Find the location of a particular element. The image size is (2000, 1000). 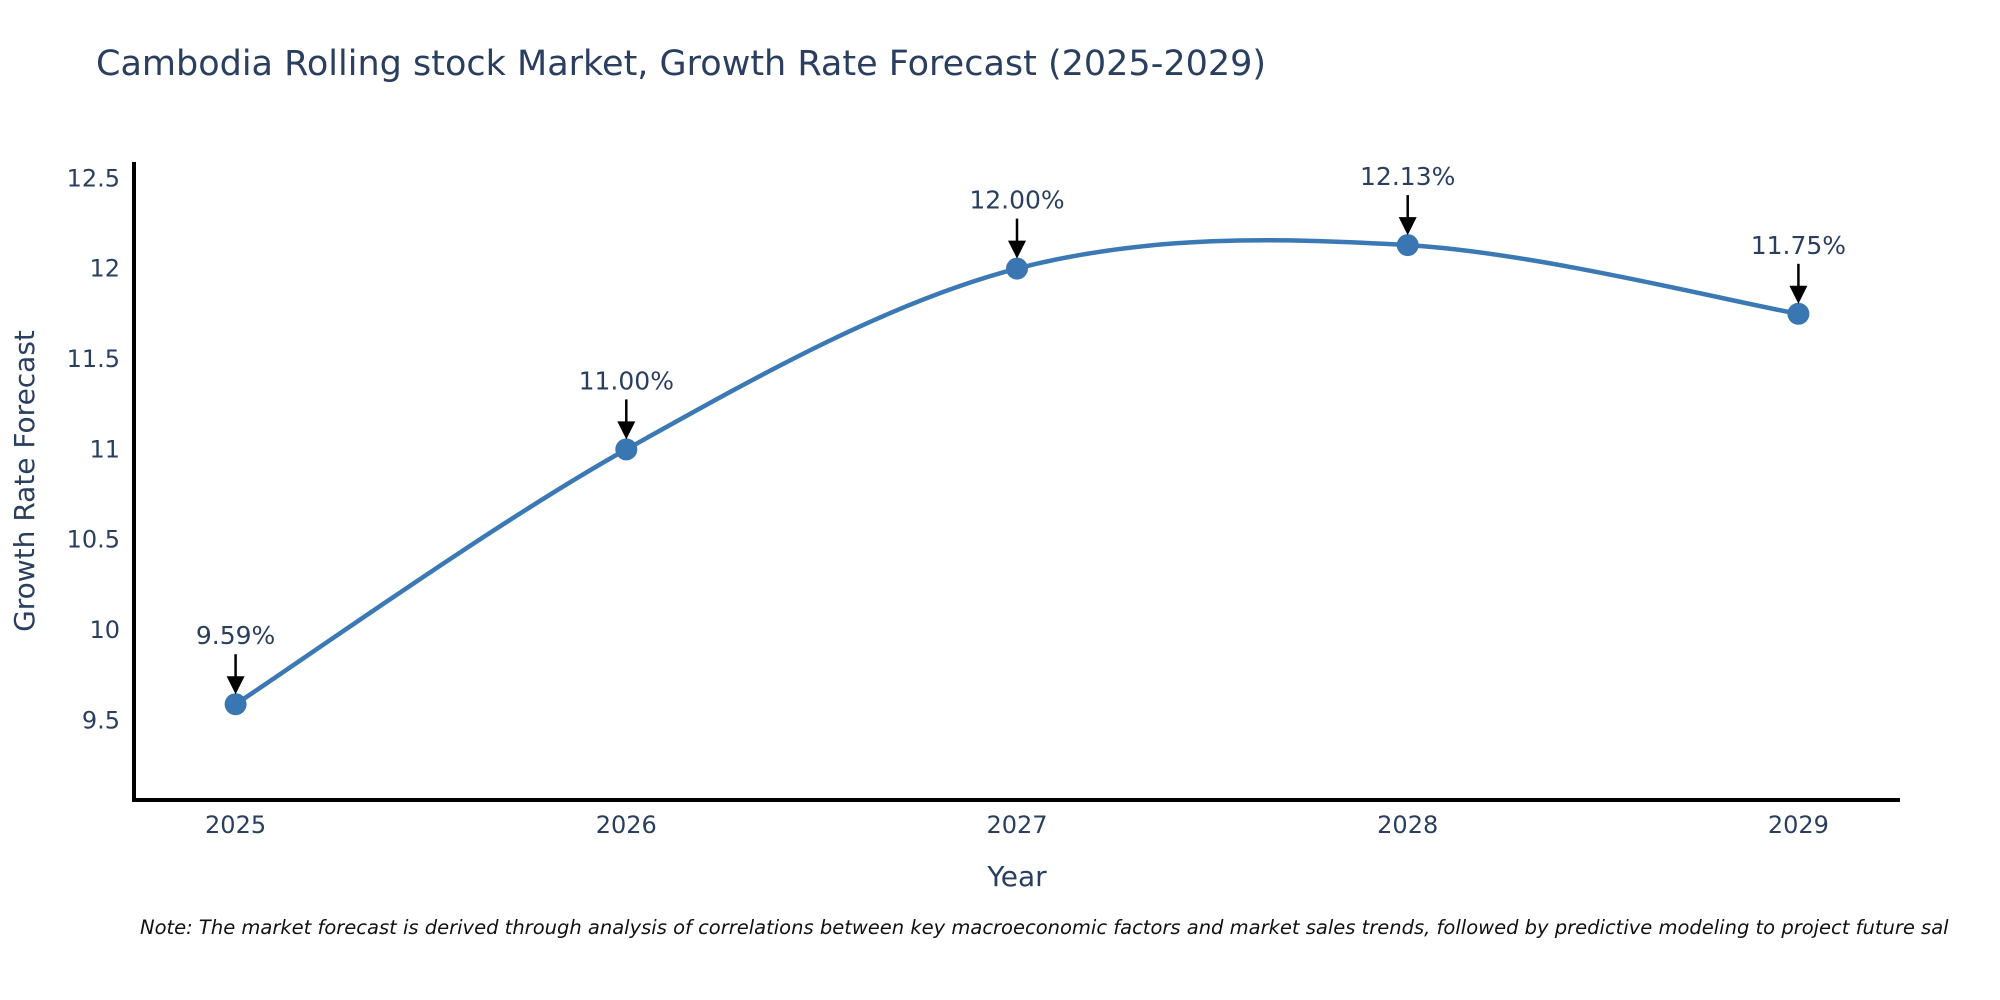

y-tick-label: 11.5 is located at coordinates (93, 359).